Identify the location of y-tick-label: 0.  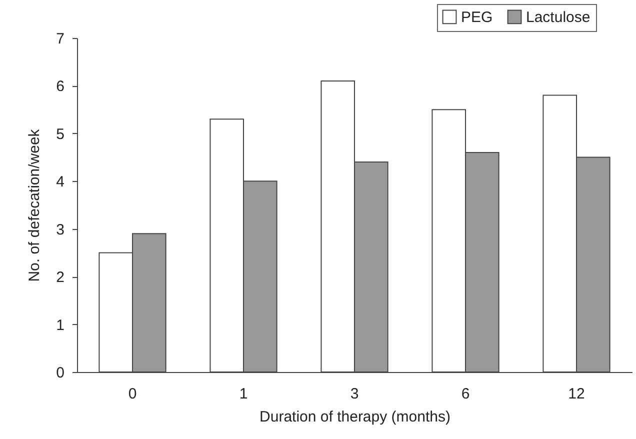
(60, 373).